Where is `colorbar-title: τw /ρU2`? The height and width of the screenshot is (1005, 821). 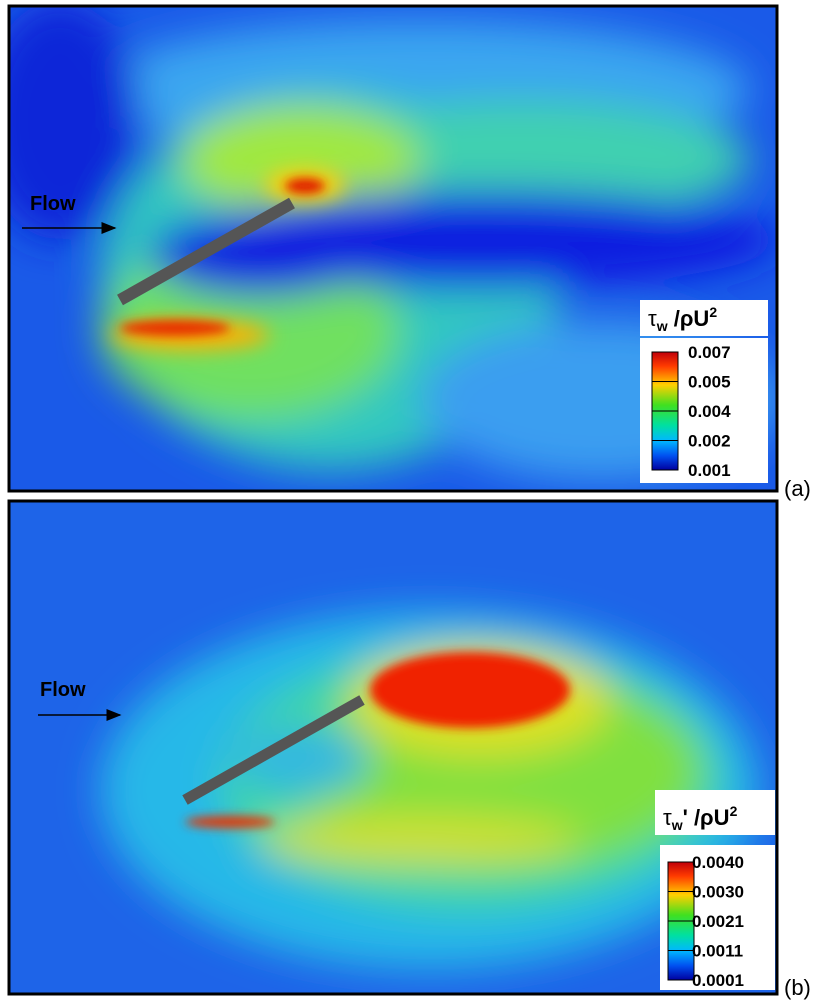
colorbar-title: τw /ρU2 is located at coordinates (682, 319).